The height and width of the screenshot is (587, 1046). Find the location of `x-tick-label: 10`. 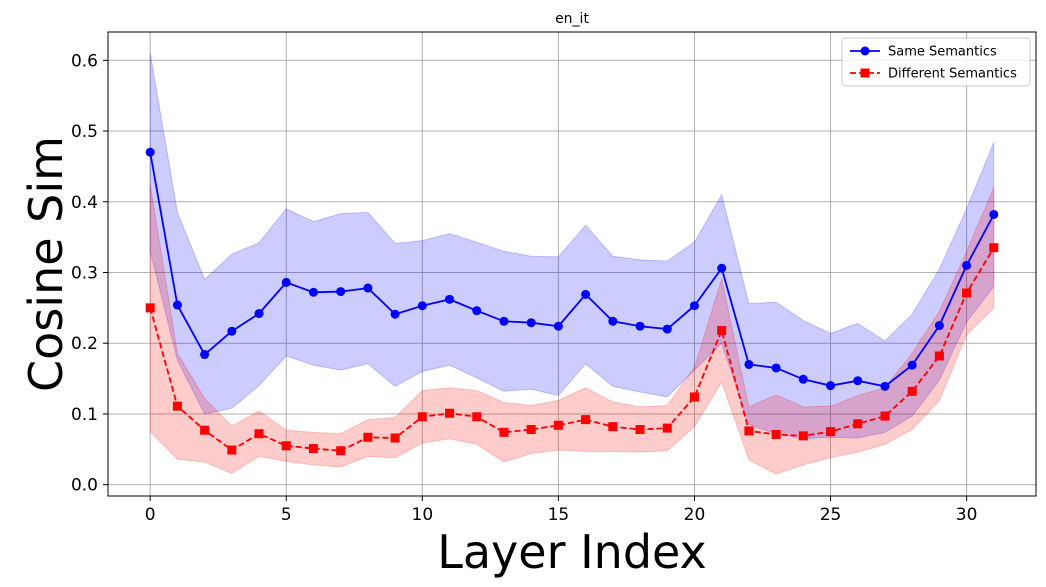

x-tick-label: 10 is located at coordinates (423, 515).